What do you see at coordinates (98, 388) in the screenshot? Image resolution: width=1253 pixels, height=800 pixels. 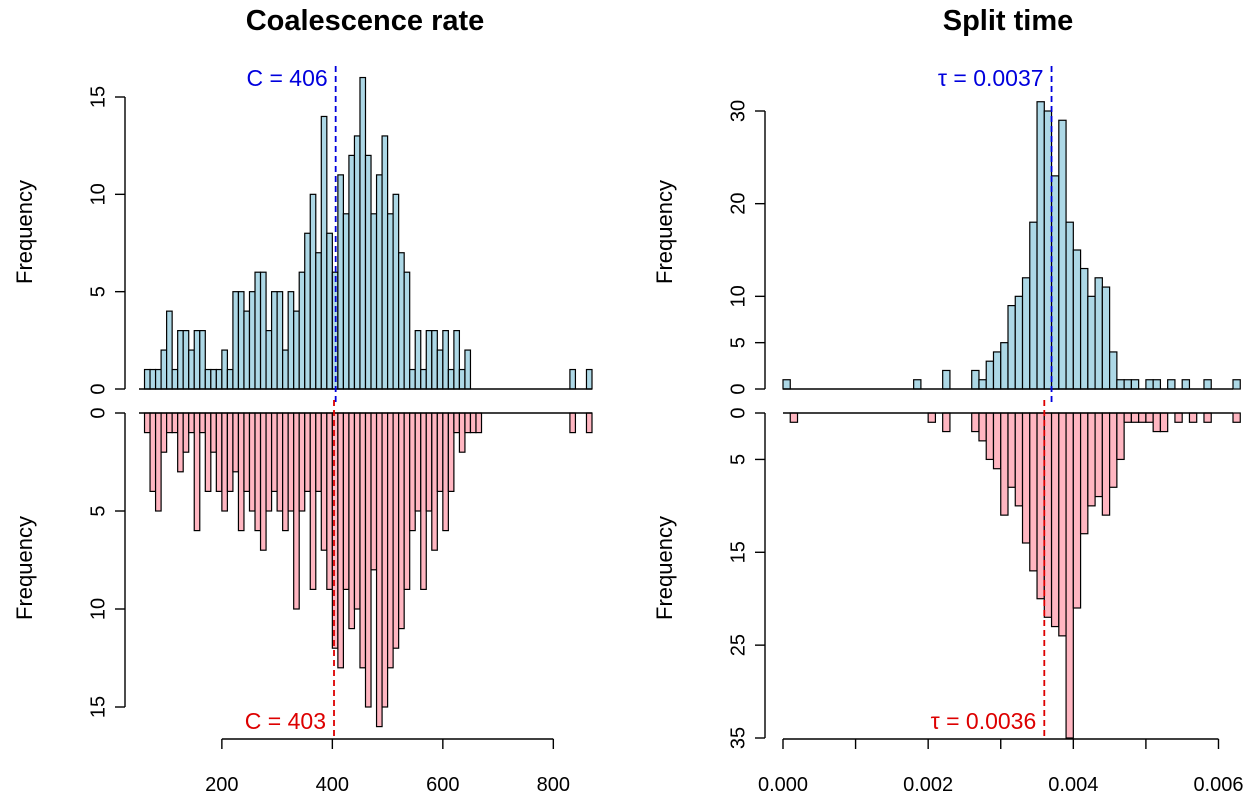 I see `y-tick-label: 0` at bounding box center [98, 388].